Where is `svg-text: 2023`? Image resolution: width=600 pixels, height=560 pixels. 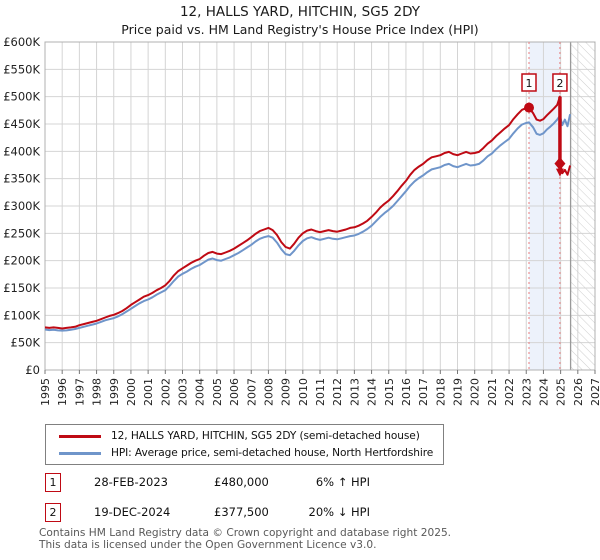
svg-text: 2023 is located at coordinates (526, 392).